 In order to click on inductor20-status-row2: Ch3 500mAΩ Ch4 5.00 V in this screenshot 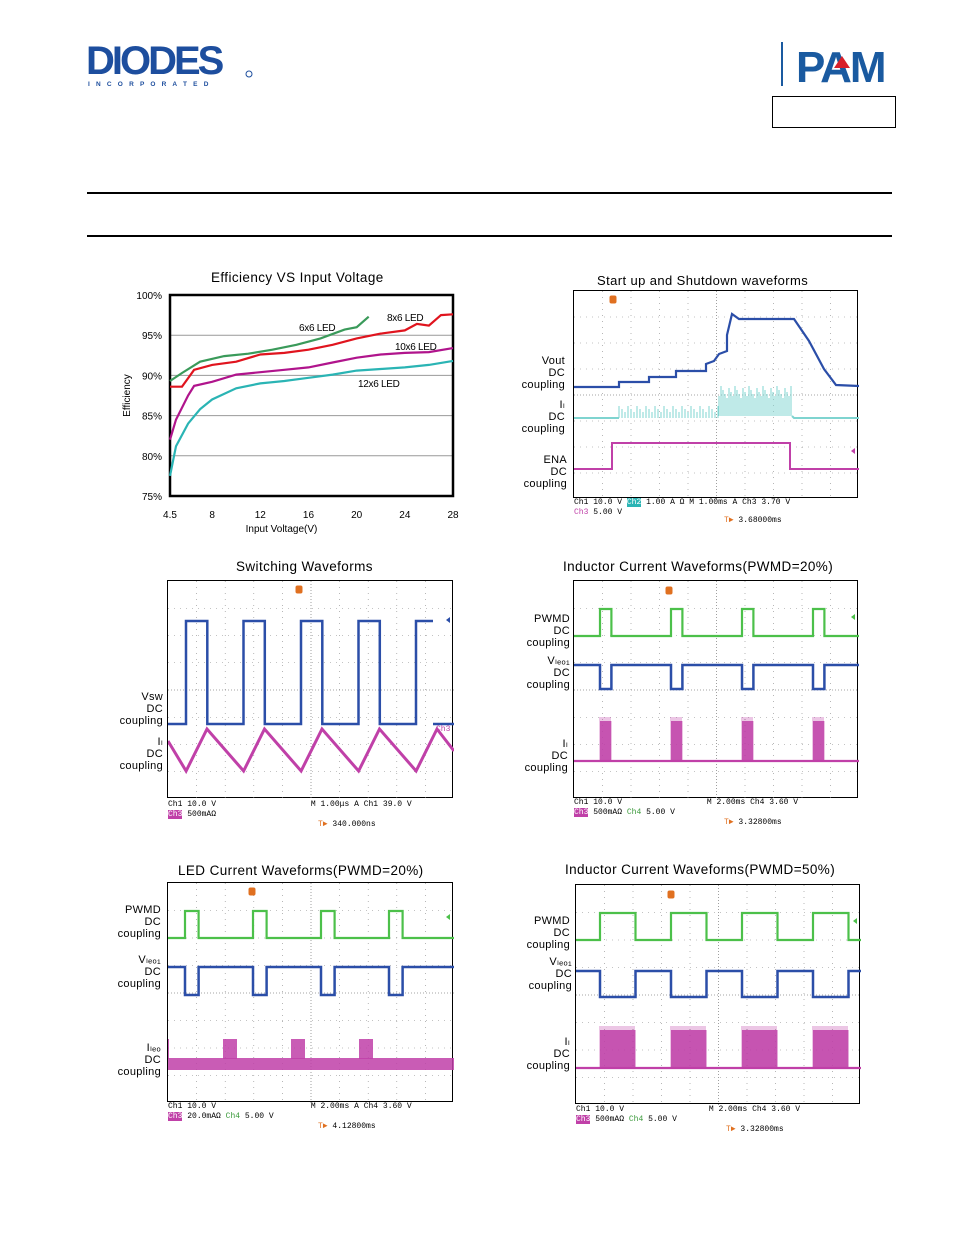, I will do `click(624, 812)`.